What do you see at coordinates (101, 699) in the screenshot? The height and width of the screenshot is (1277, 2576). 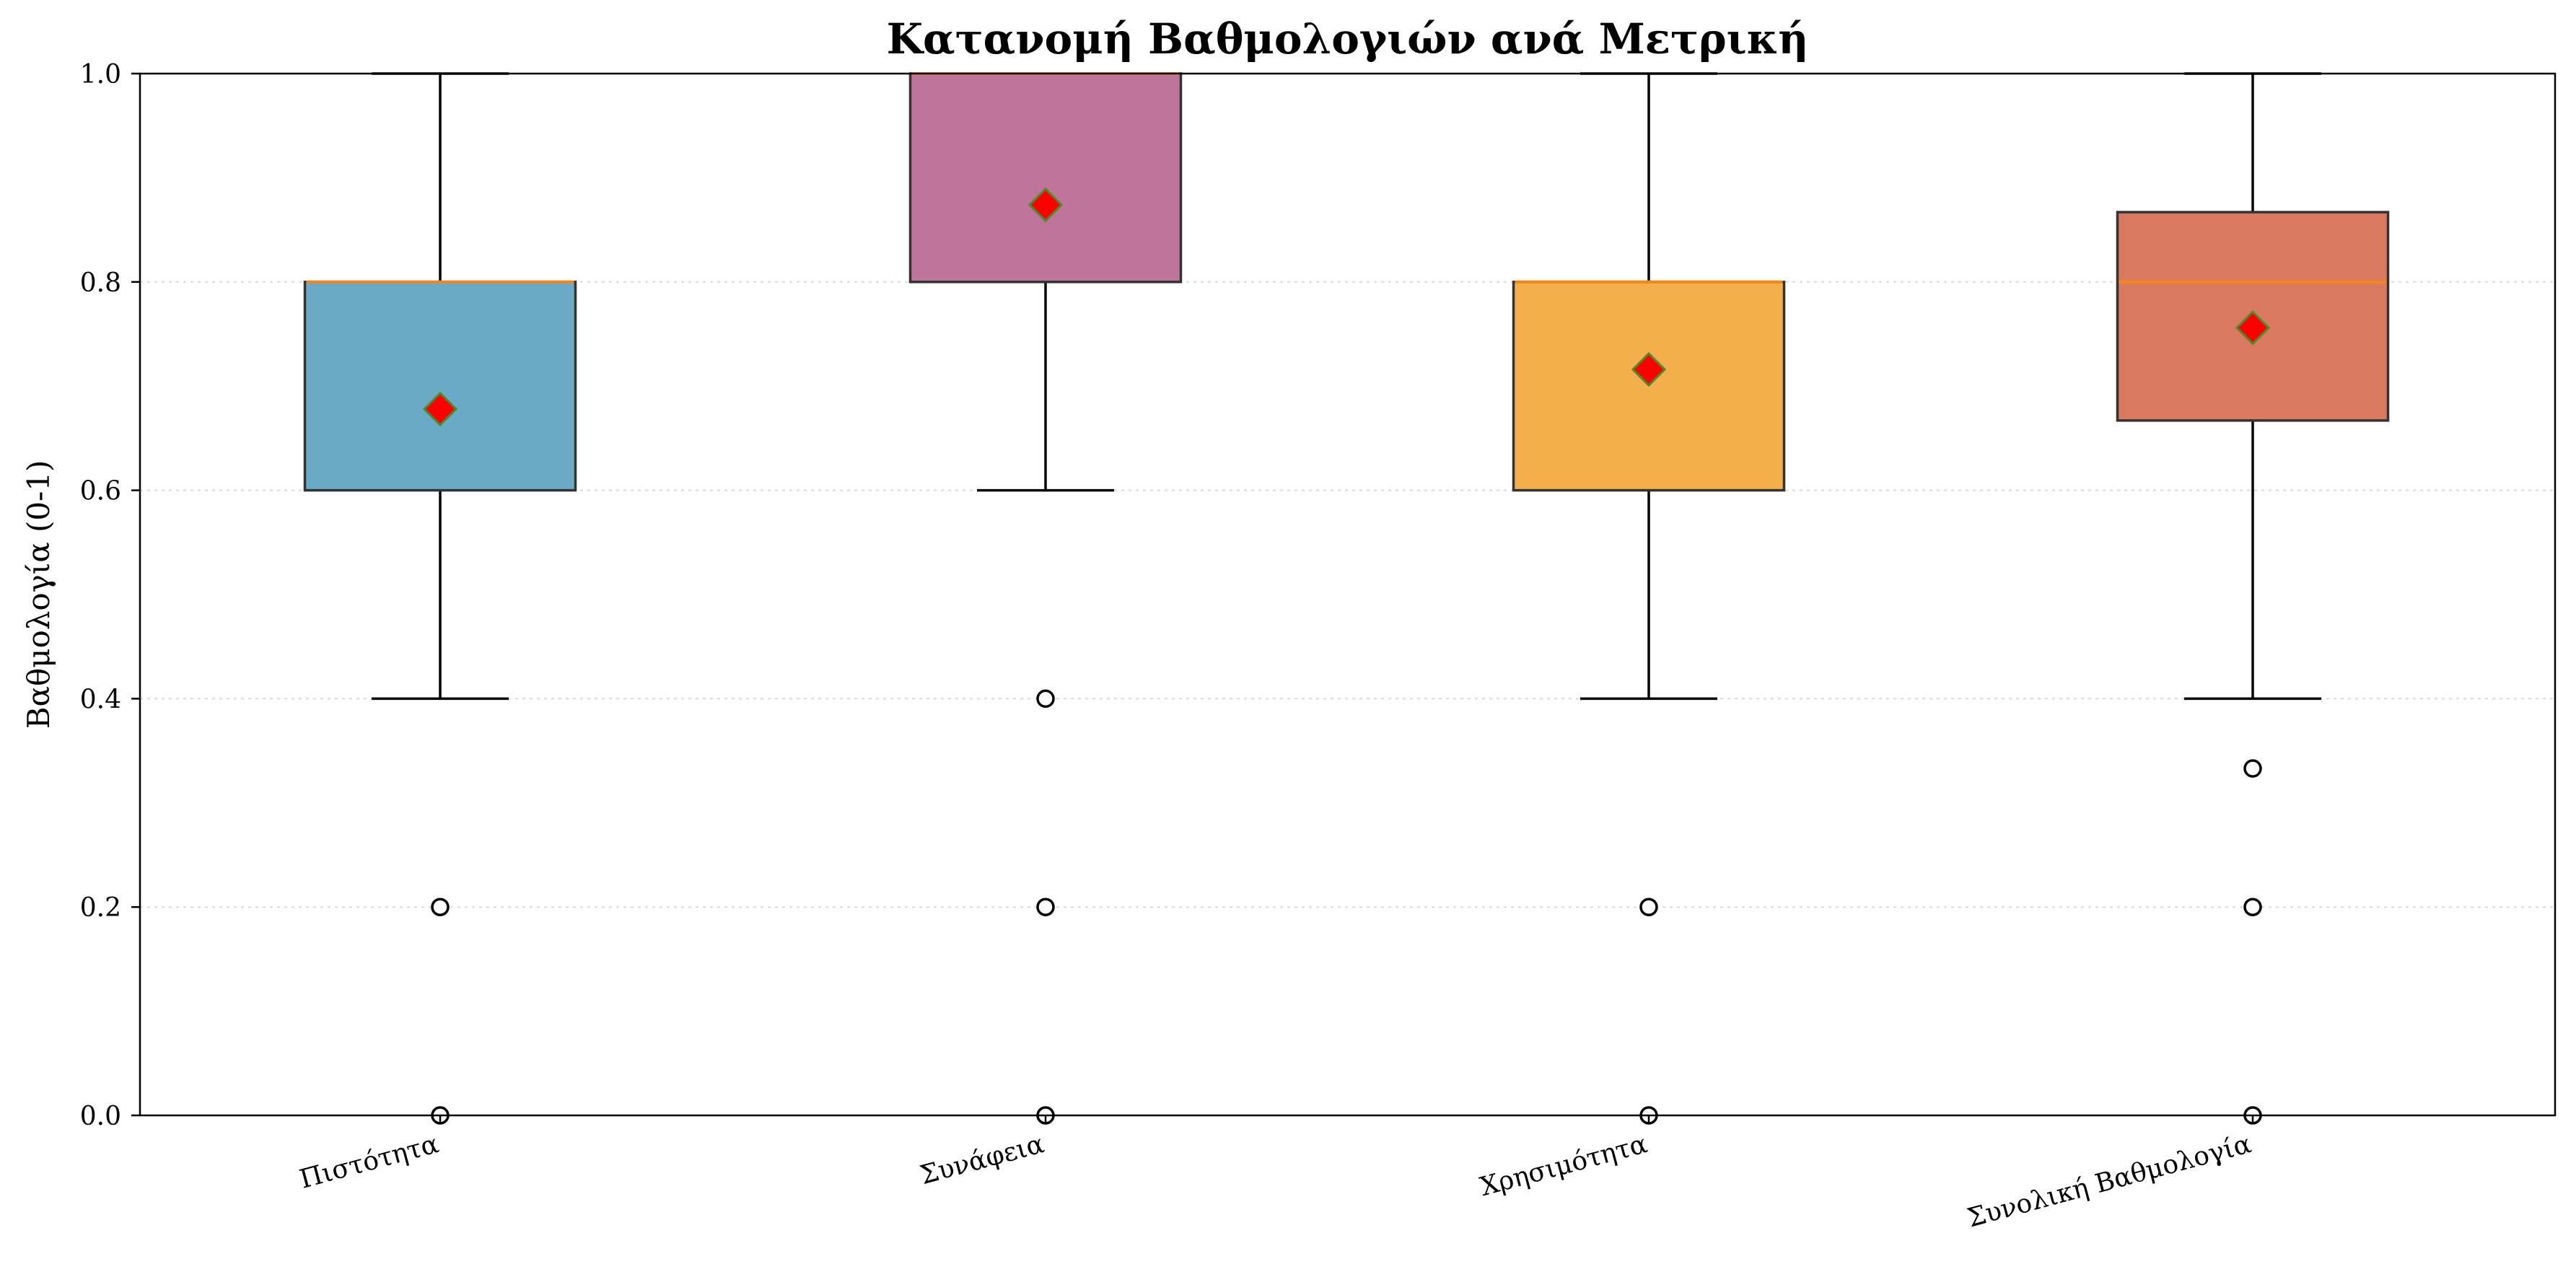 I see `y-tick-label: 0.4` at bounding box center [101, 699].